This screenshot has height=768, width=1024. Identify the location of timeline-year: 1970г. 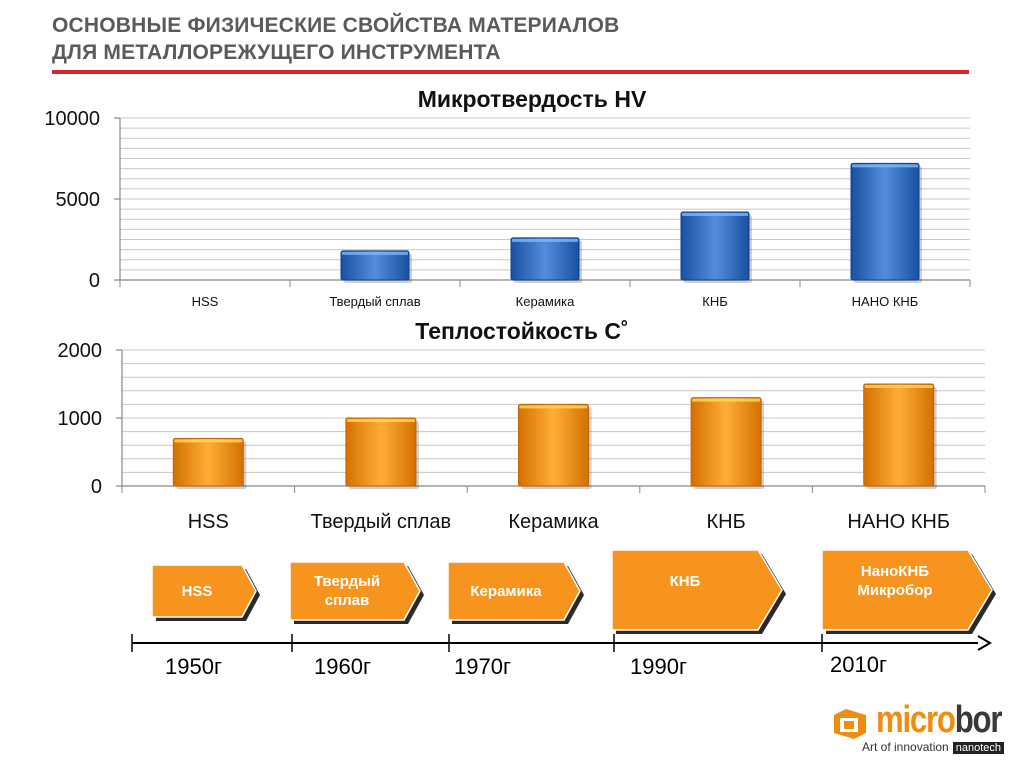
(482, 666).